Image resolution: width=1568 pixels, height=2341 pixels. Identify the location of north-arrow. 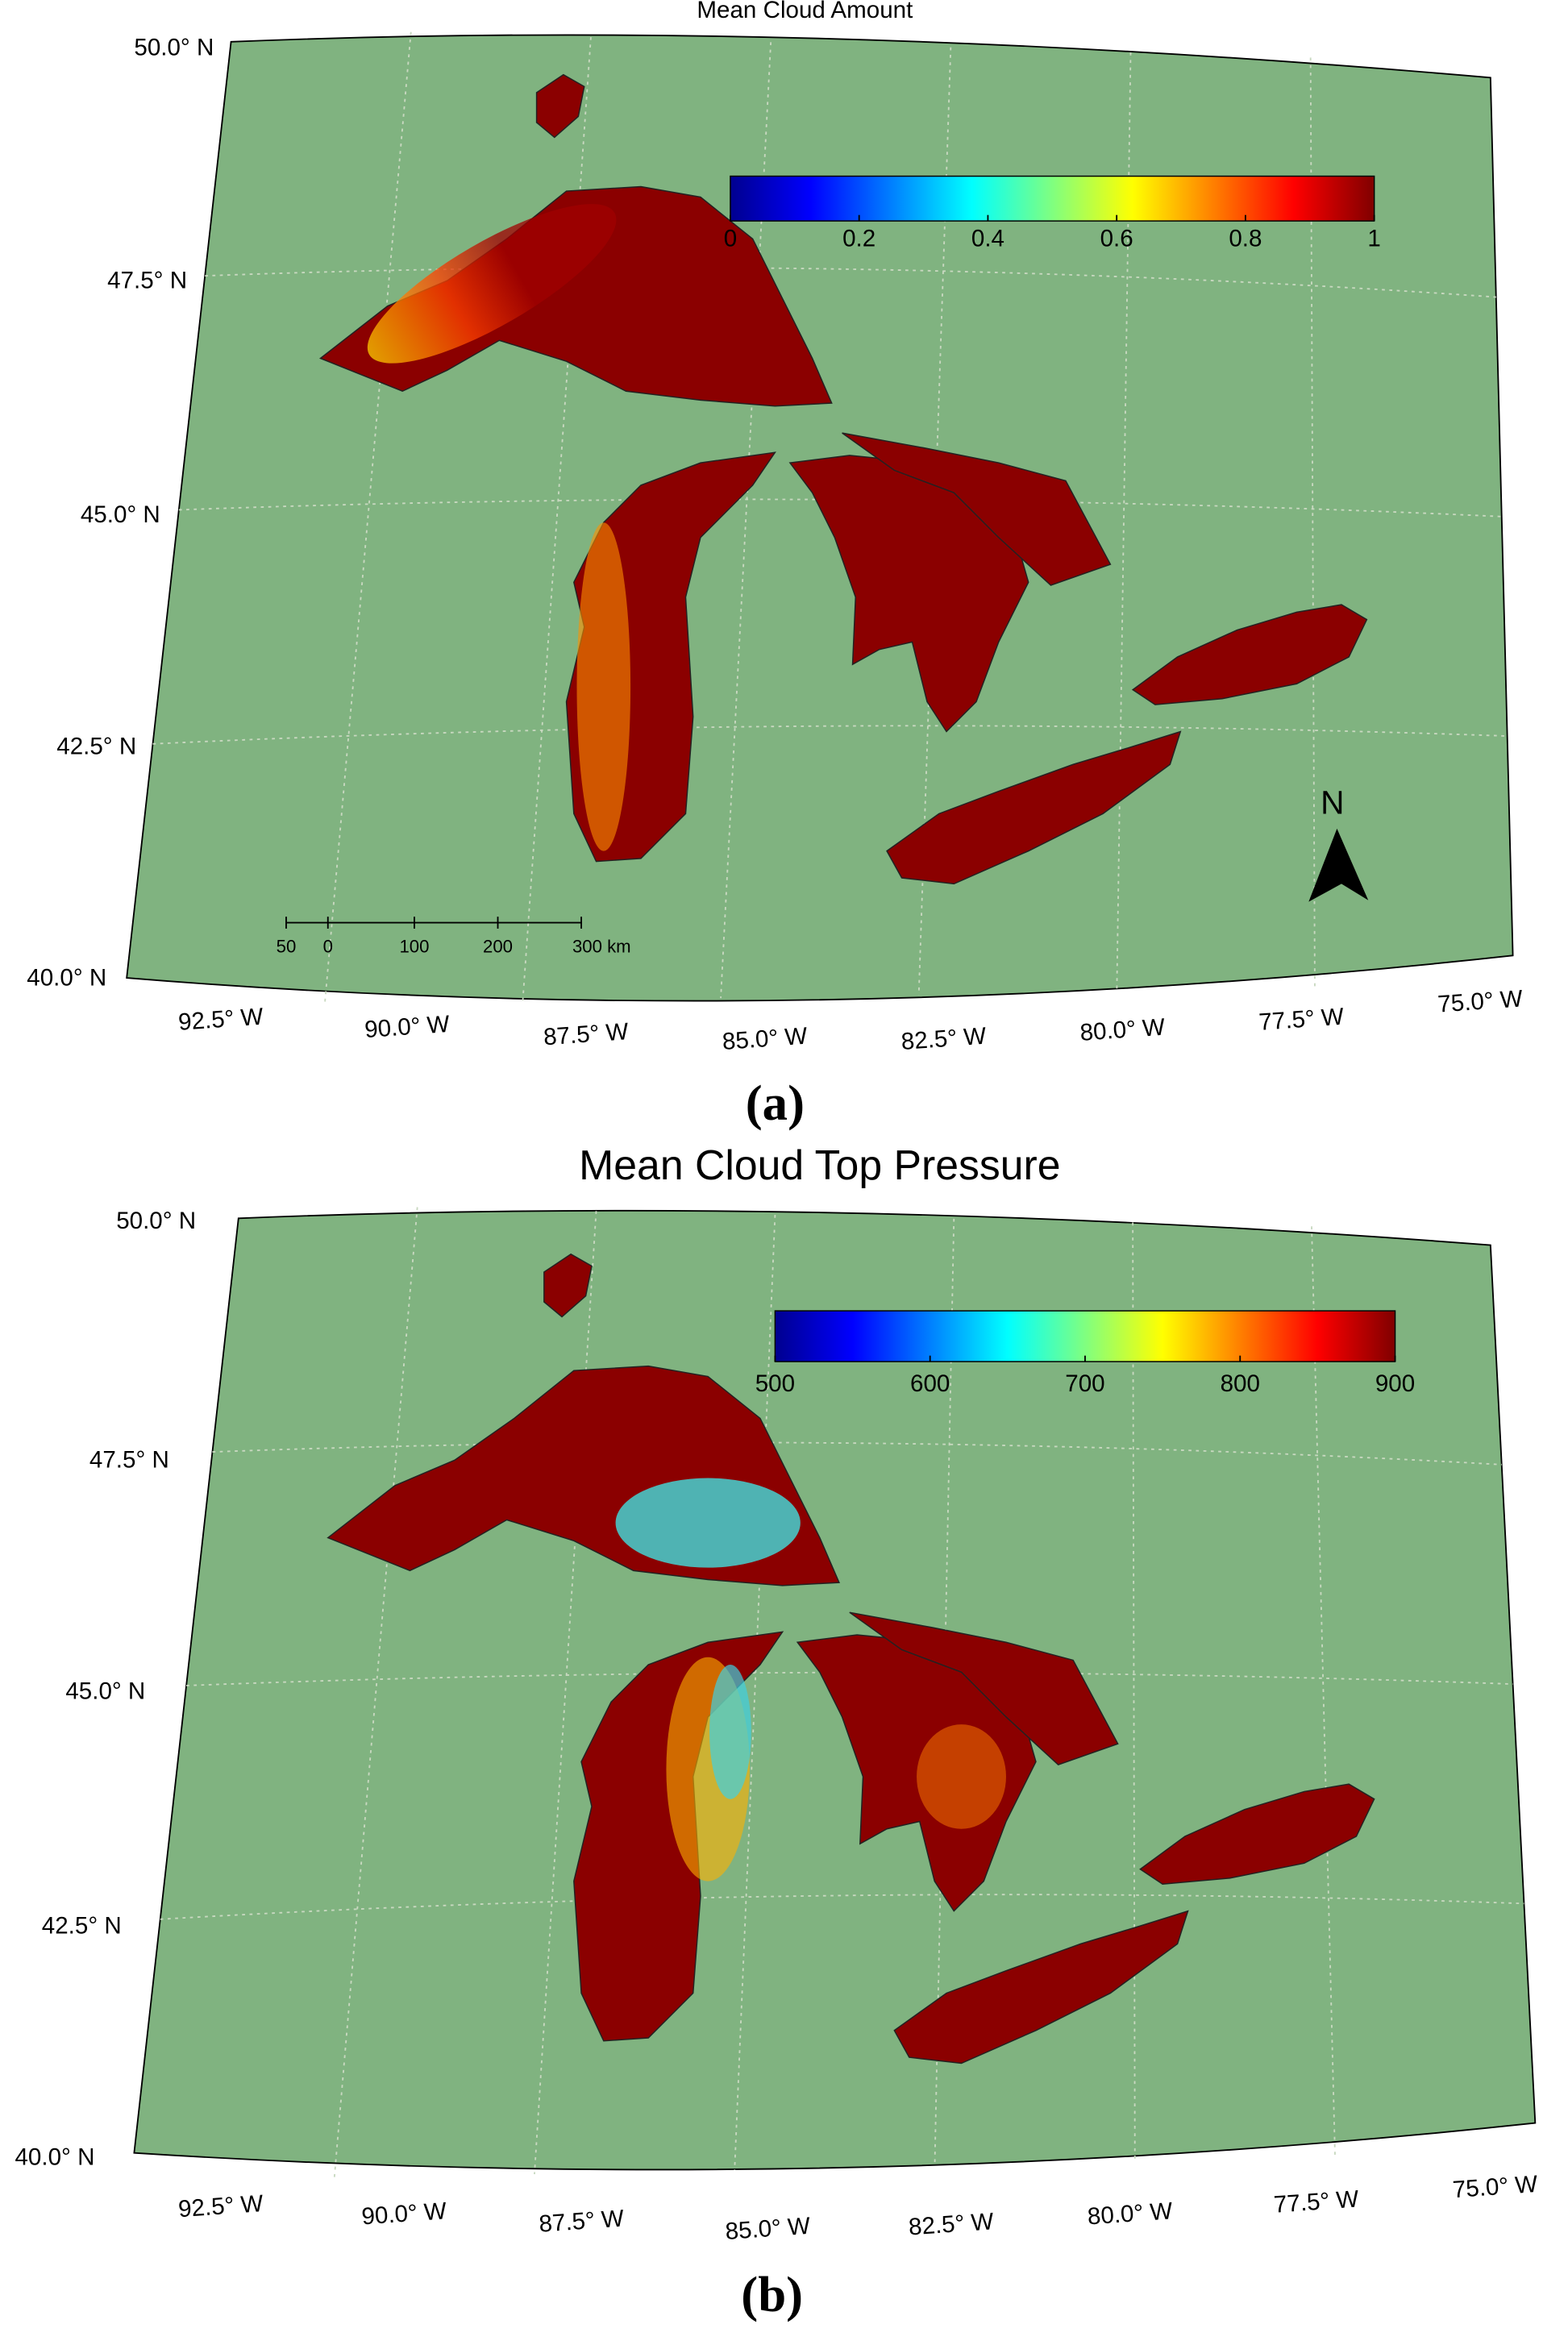
(1338, 865).